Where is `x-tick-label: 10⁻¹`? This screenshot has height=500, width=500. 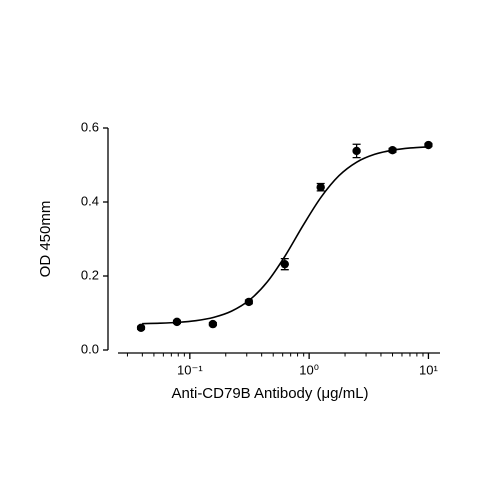 x-tick-label: 10⁻¹ is located at coordinates (190, 369).